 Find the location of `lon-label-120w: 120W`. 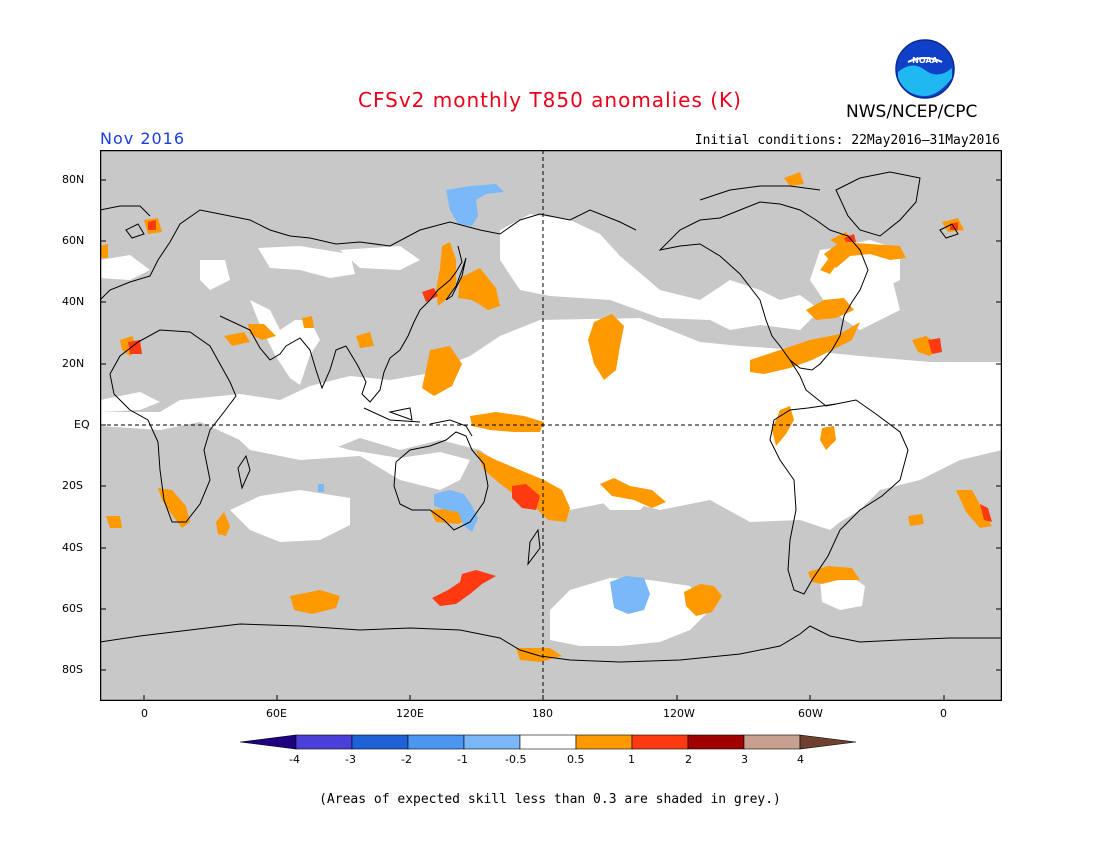

lon-label-120w: 120W is located at coordinates (679, 713).